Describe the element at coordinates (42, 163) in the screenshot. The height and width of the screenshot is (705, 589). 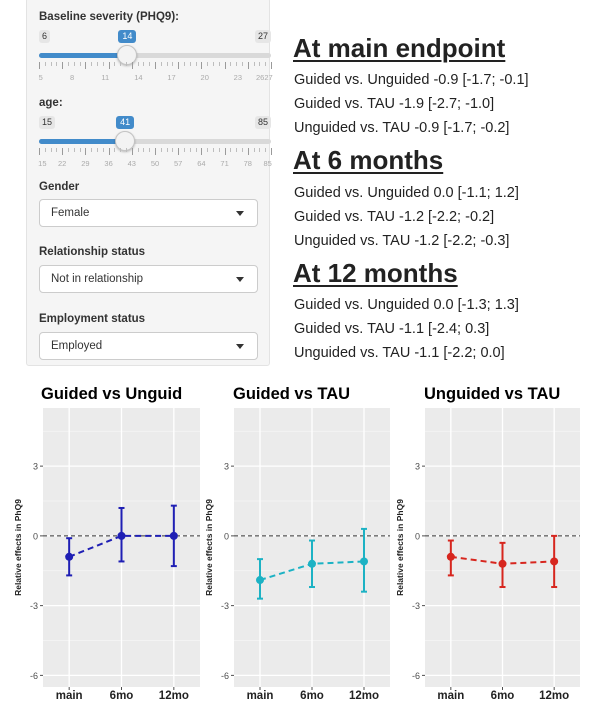
I see `slider-tick-label: 15` at that location.